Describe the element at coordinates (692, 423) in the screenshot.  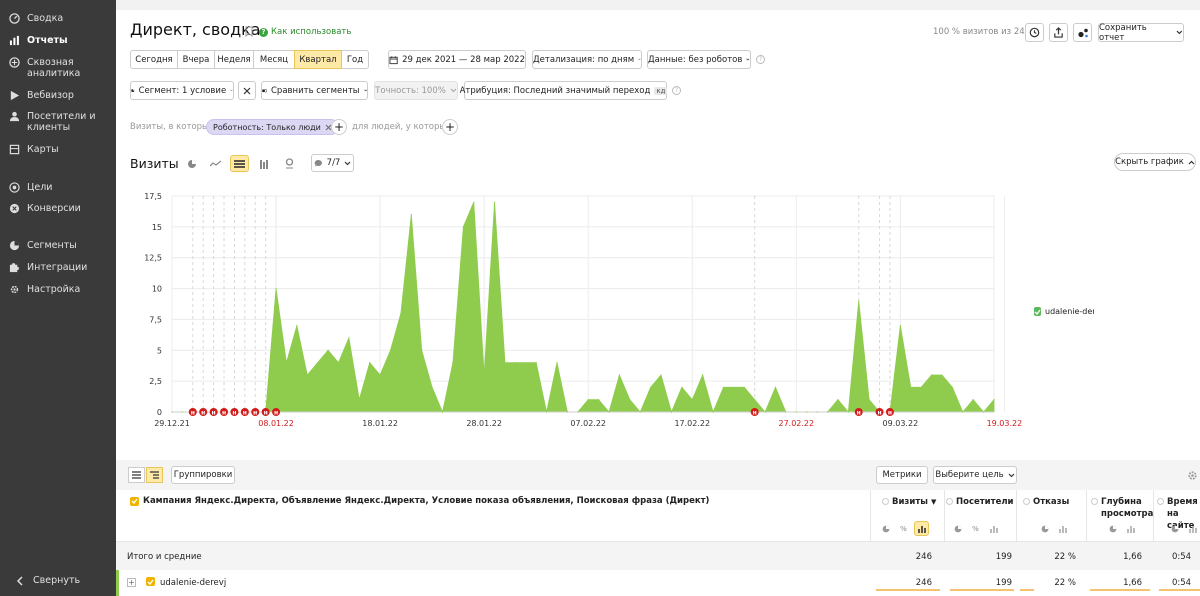
I see `x-tick-label: 17.02.22` at that location.